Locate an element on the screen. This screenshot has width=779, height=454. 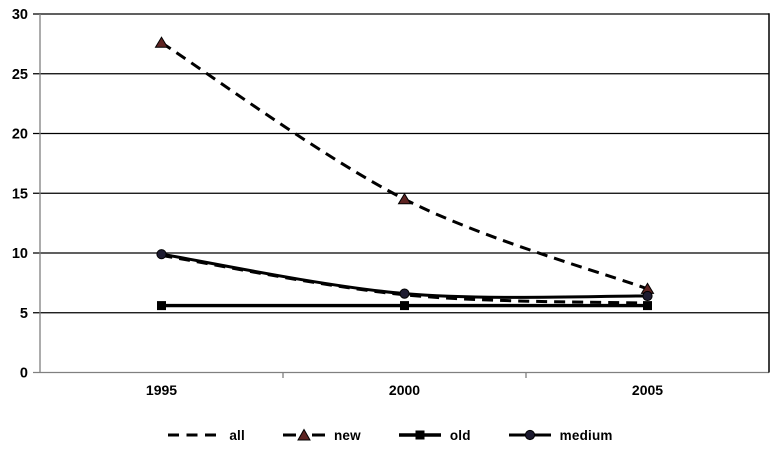
y-axis-label-10: 10 is located at coordinates (20, 254).